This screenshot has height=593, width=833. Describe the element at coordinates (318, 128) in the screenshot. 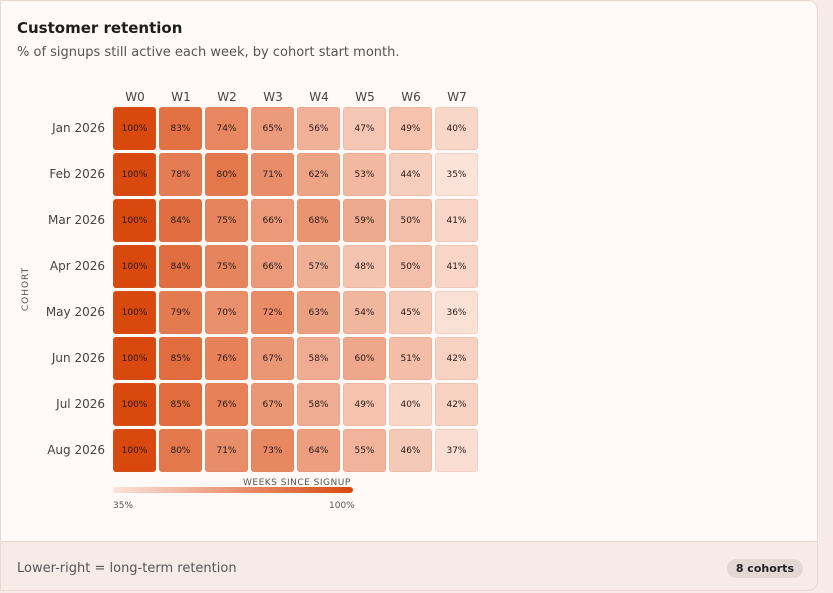

I see `heatmap-cell: 56%` at that location.